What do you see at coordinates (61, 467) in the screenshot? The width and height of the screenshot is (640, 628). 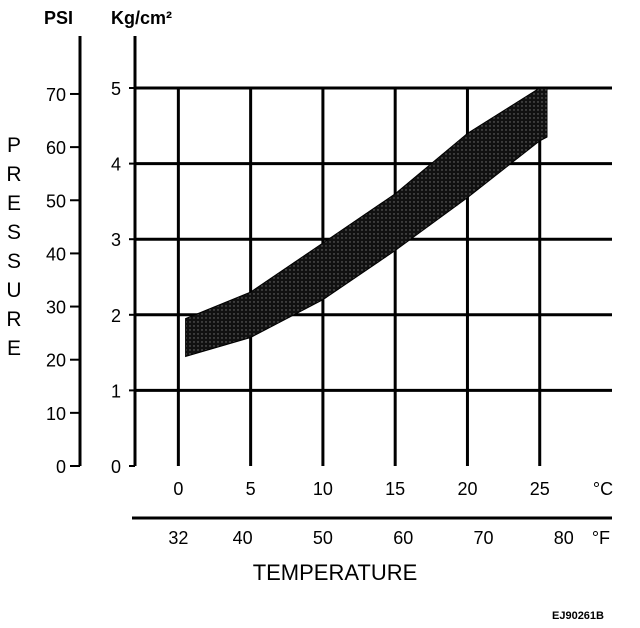 I see `psi-tick-label-0: 0` at bounding box center [61, 467].